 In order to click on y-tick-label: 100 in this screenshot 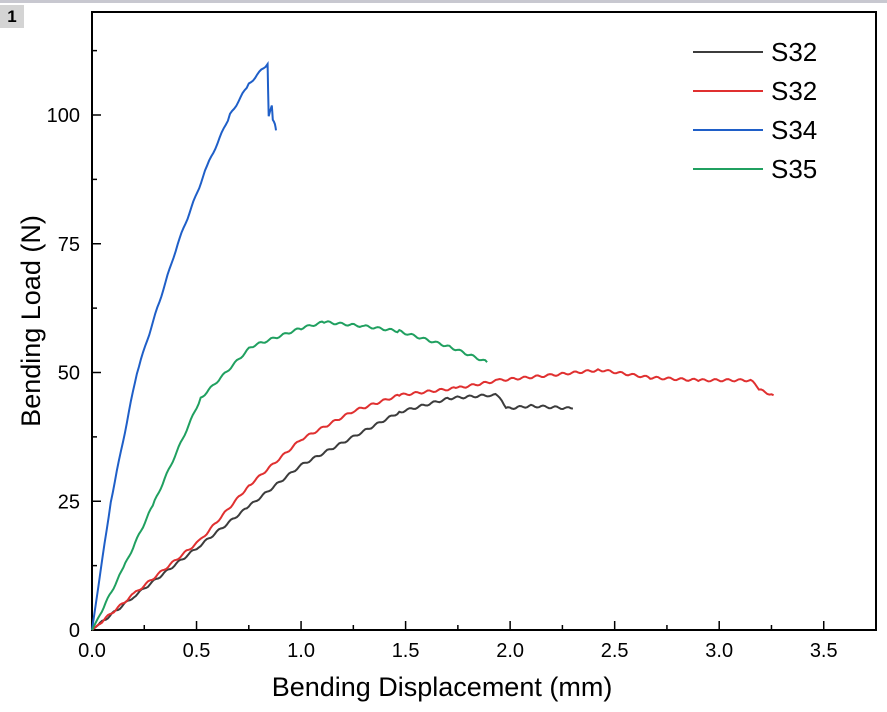, I will do `click(63, 116)`.